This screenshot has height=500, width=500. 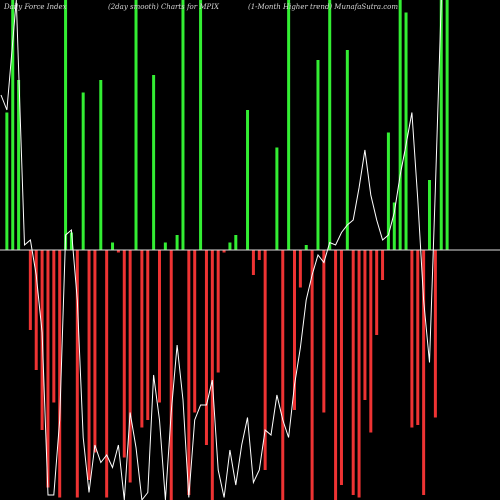 What do you see at coordinates (163, 7) in the screenshot?
I see `chart-subtitle: (2day smooth) Charts for MPIX` at bounding box center [163, 7].